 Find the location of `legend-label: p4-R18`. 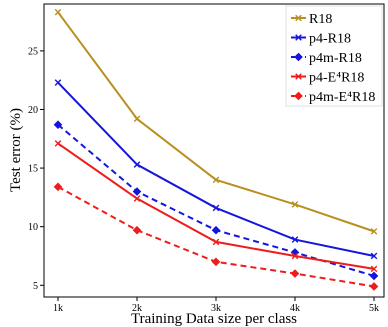

legend-label: p4-R18 is located at coordinates (330, 39).